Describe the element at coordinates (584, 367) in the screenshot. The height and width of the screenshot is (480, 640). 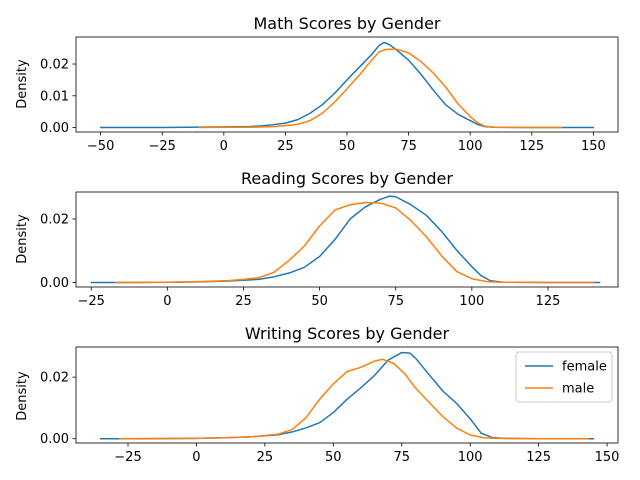
I see `legend-label-female: female` at that location.